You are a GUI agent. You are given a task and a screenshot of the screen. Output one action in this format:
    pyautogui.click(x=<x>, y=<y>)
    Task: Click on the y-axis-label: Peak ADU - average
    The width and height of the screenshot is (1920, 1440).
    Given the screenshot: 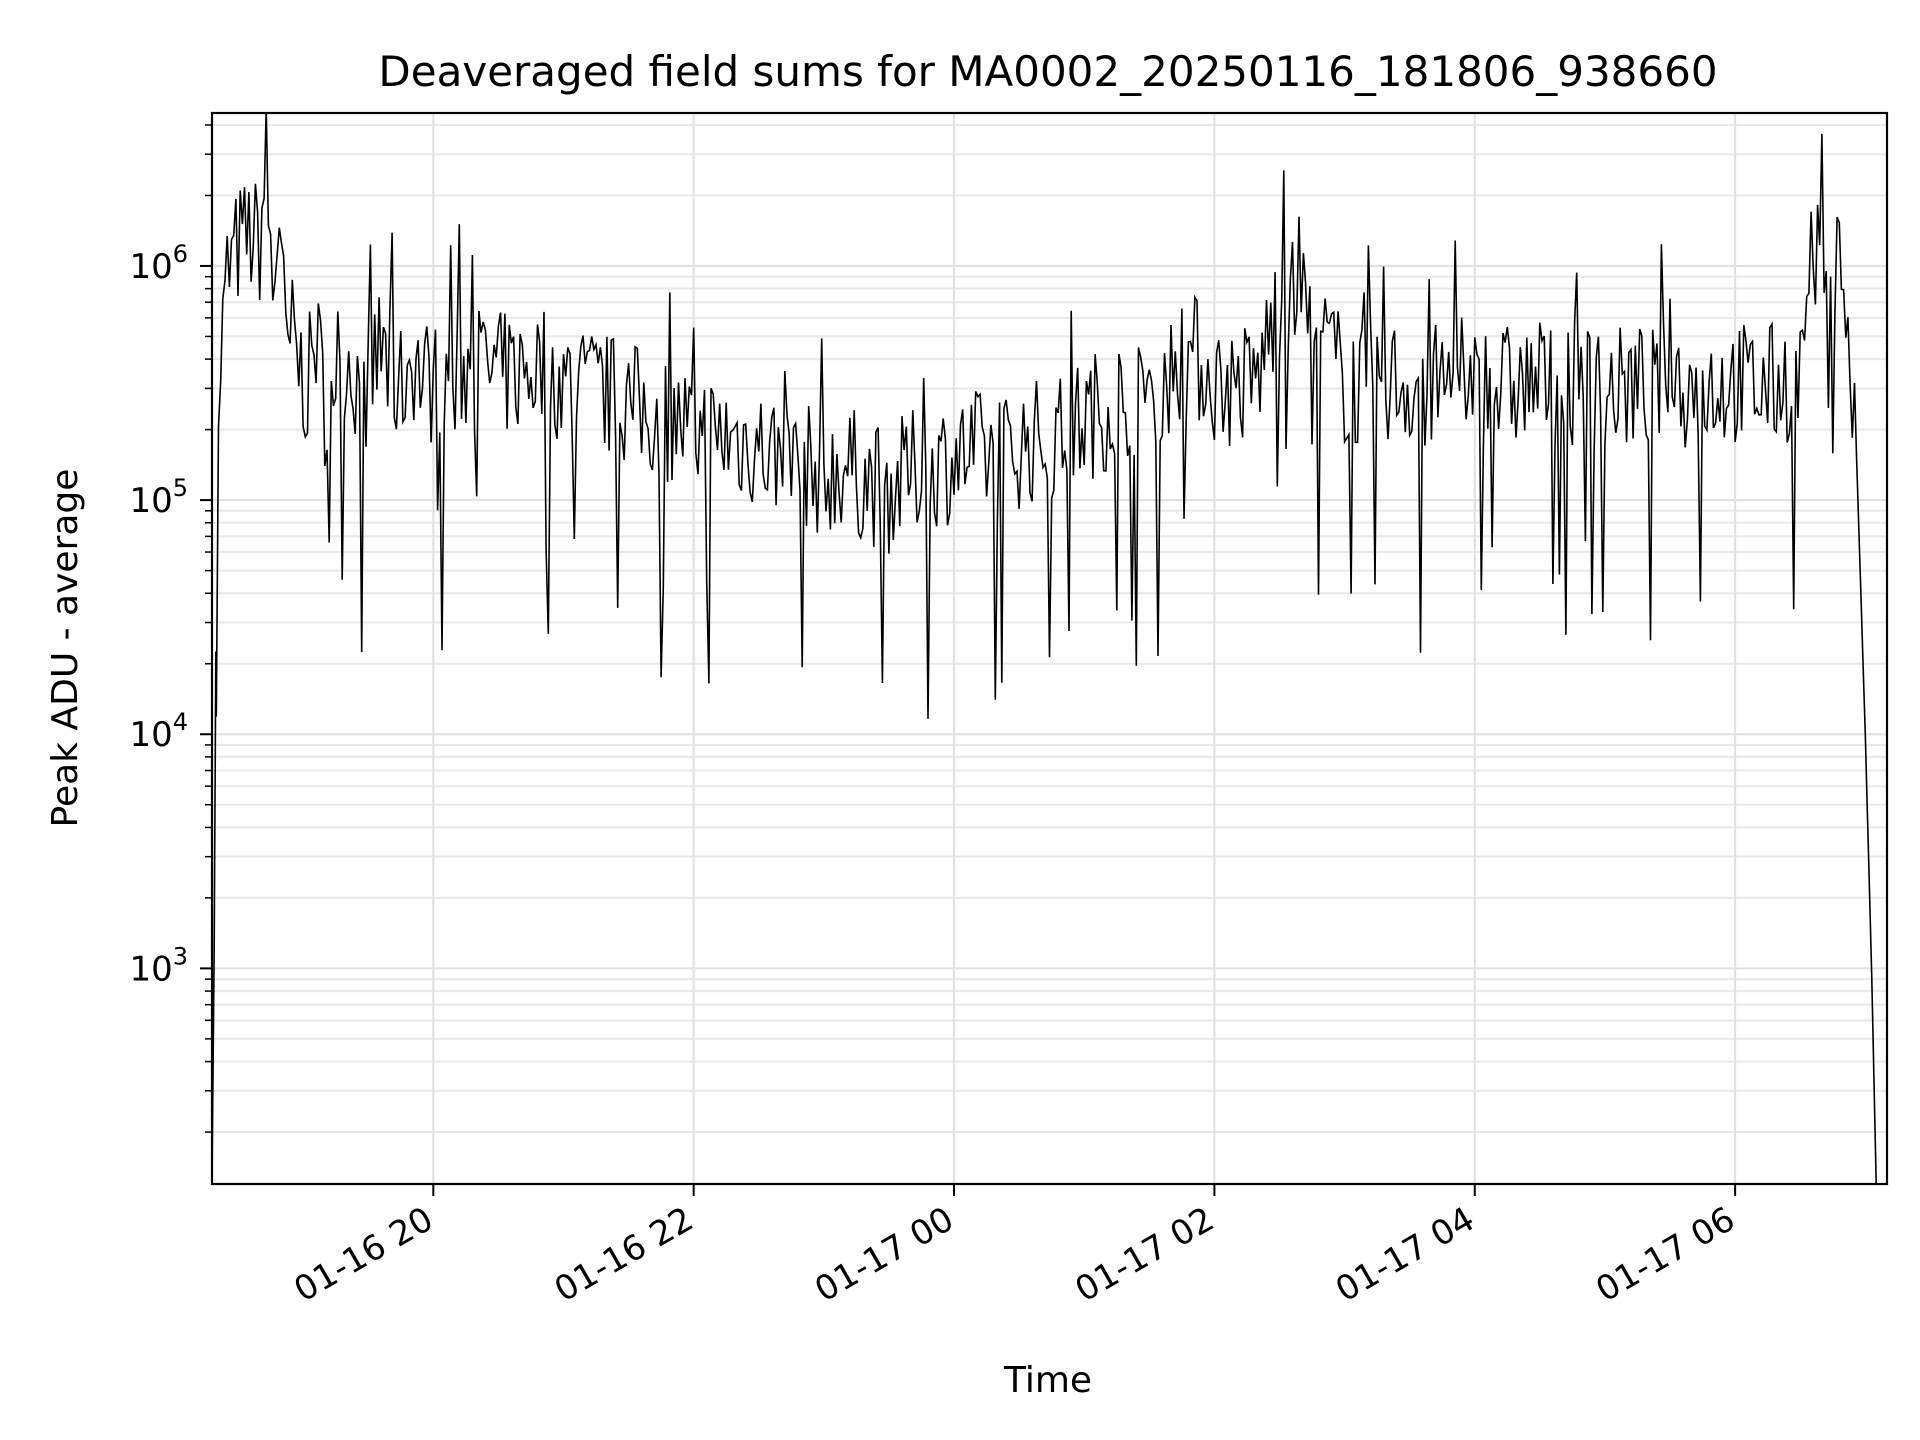 What is the action you would take?
    pyautogui.click(x=65, y=648)
    